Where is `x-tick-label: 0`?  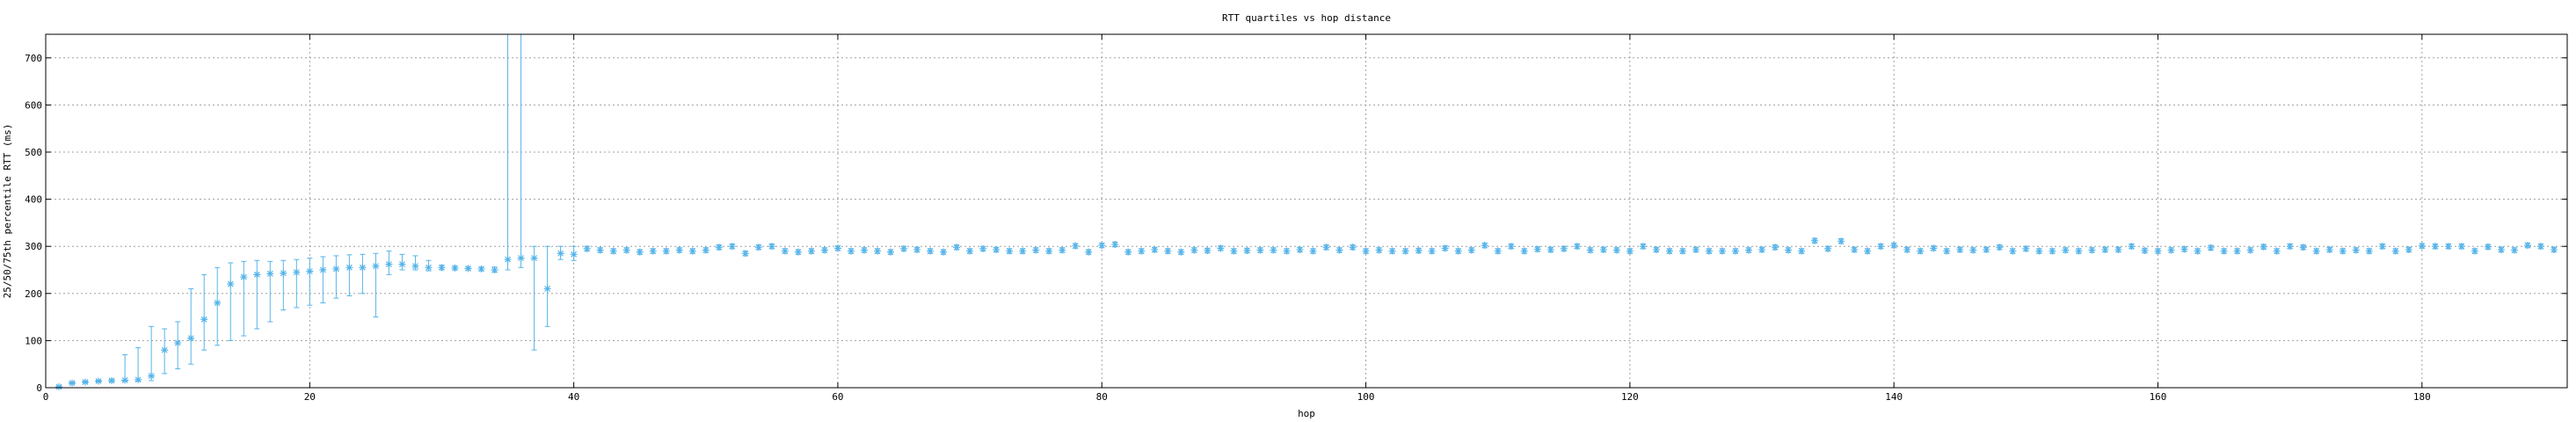 x-tick-label: 0 is located at coordinates (46, 397).